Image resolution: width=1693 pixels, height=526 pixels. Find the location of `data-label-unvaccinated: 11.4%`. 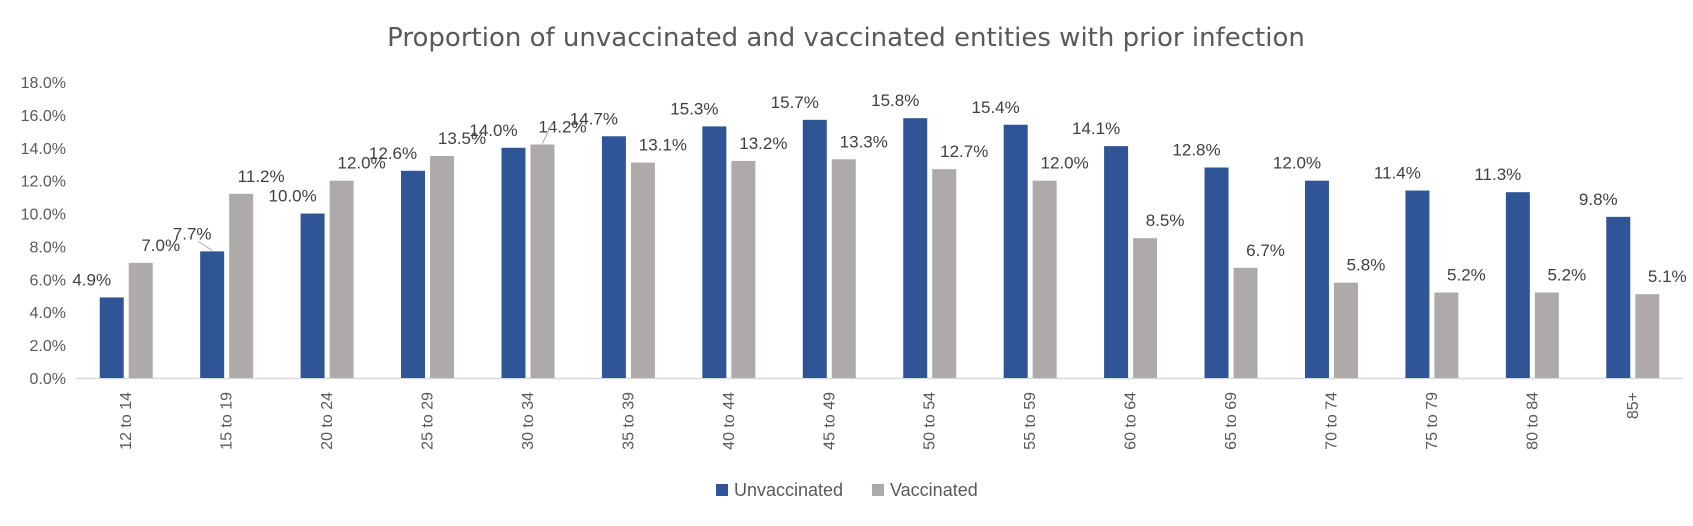

data-label-unvaccinated: 11.4% is located at coordinates (1397, 173).